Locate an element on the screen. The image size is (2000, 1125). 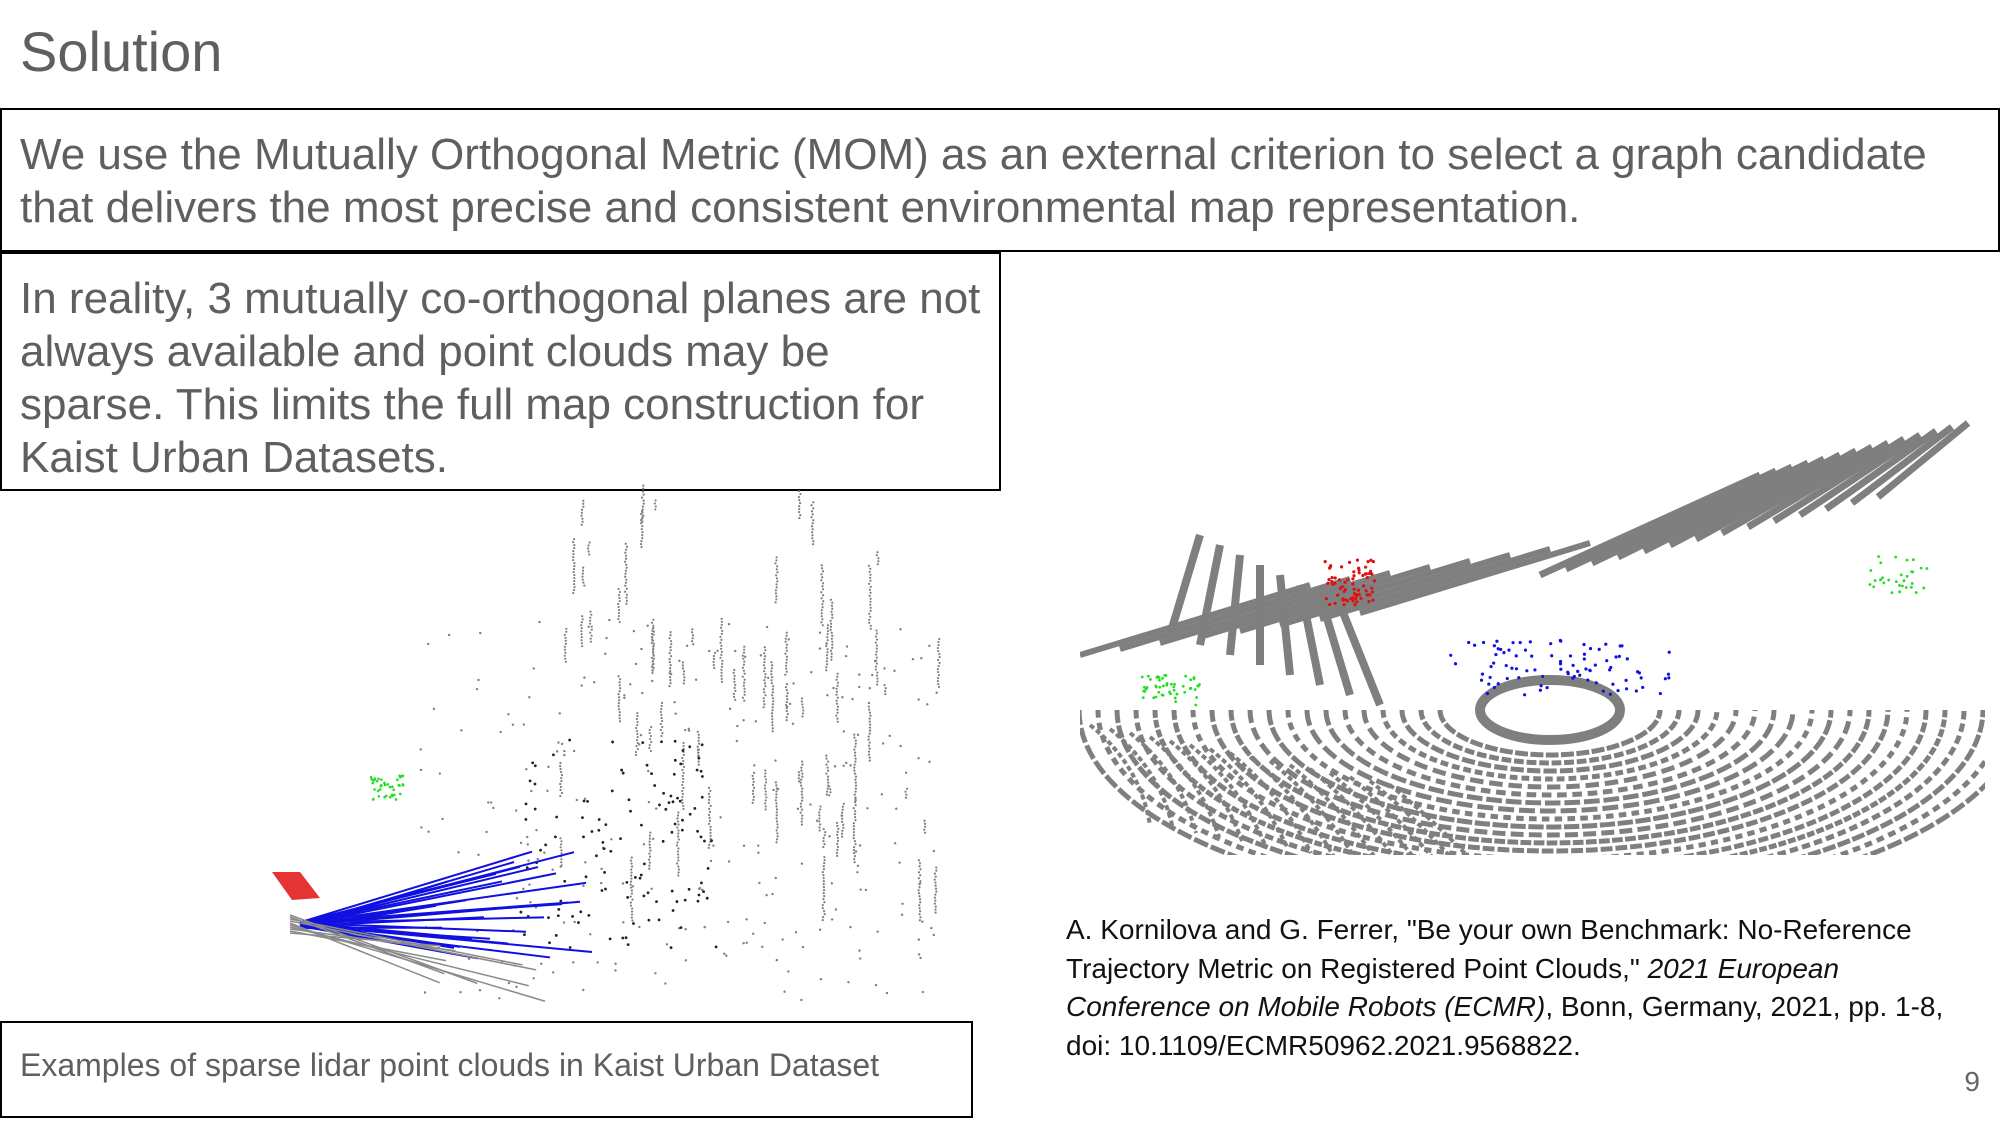
blue-plane-points is located at coordinates (1560, 667).